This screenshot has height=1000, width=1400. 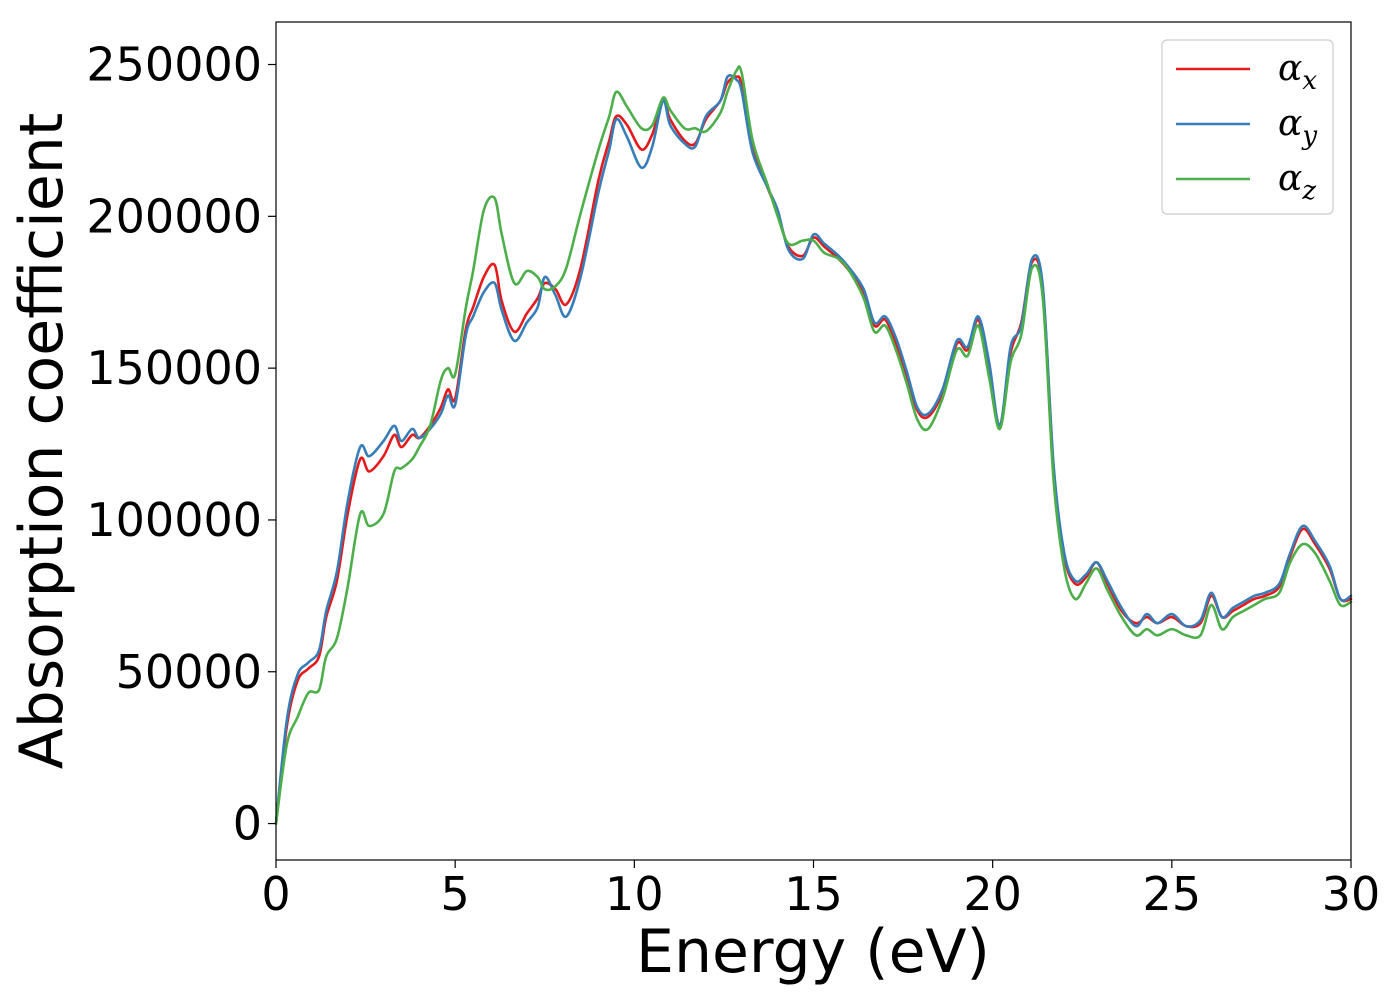 I want to click on x-tick-label: 20, so click(x=992, y=894).